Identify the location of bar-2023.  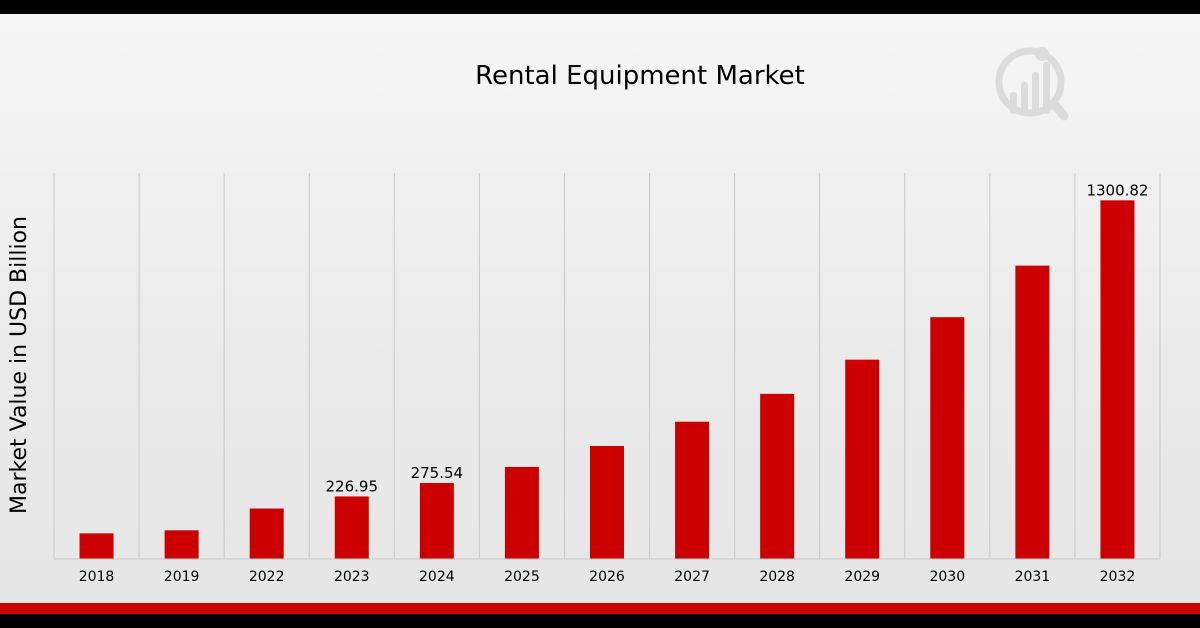
(351, 527).